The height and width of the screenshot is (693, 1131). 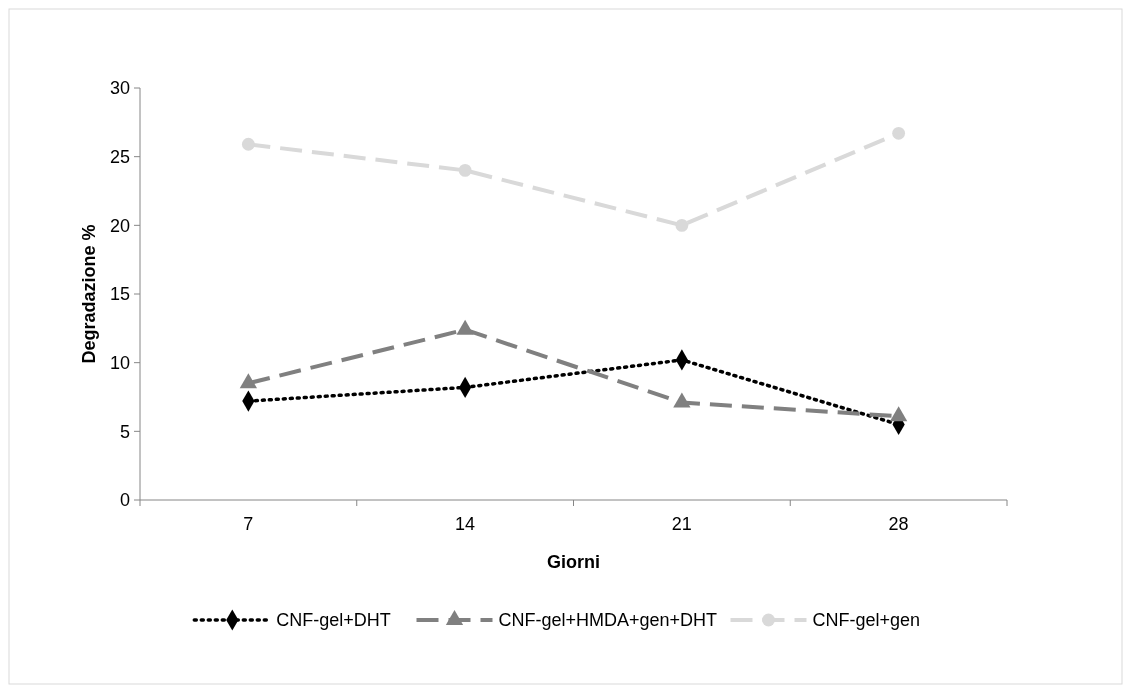 I want to click on legend-label: CNF-gel+DHT, so click(x=333, y=620).